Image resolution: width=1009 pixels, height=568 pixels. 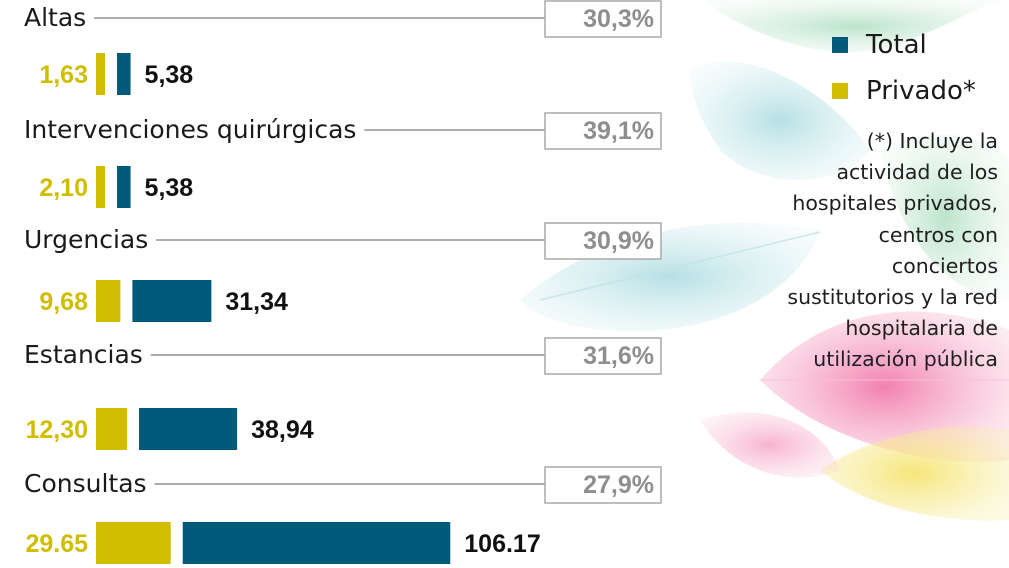 I want to click on legend: Total Privado*, so click(x=917, y=68).